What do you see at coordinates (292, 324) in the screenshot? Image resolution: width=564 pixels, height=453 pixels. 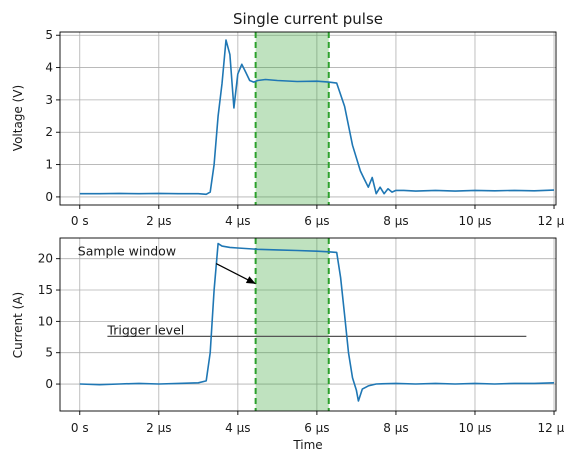 I see `current-sample-window` at bounding box center [292, 324].